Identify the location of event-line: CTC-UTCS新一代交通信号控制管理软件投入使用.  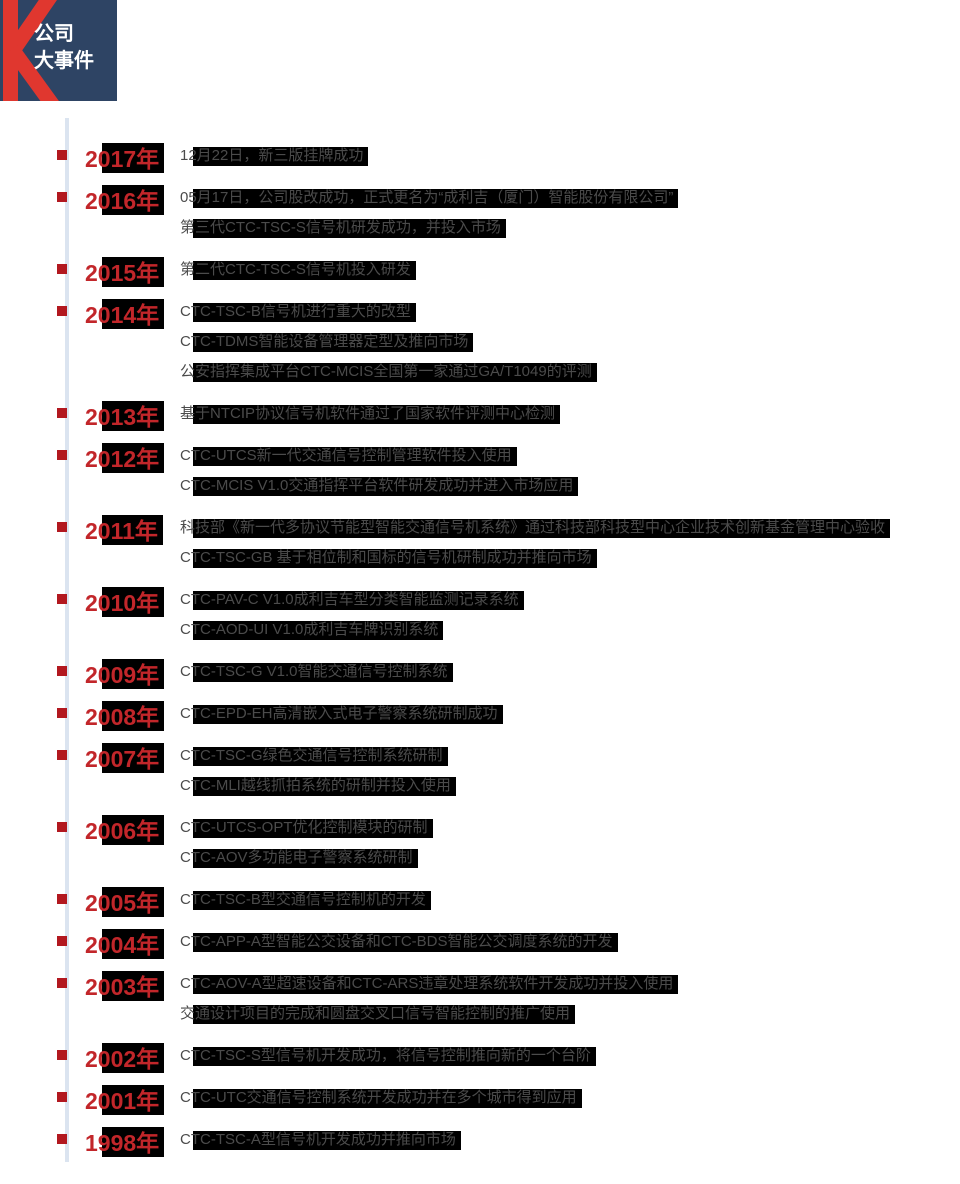
(569, 457).